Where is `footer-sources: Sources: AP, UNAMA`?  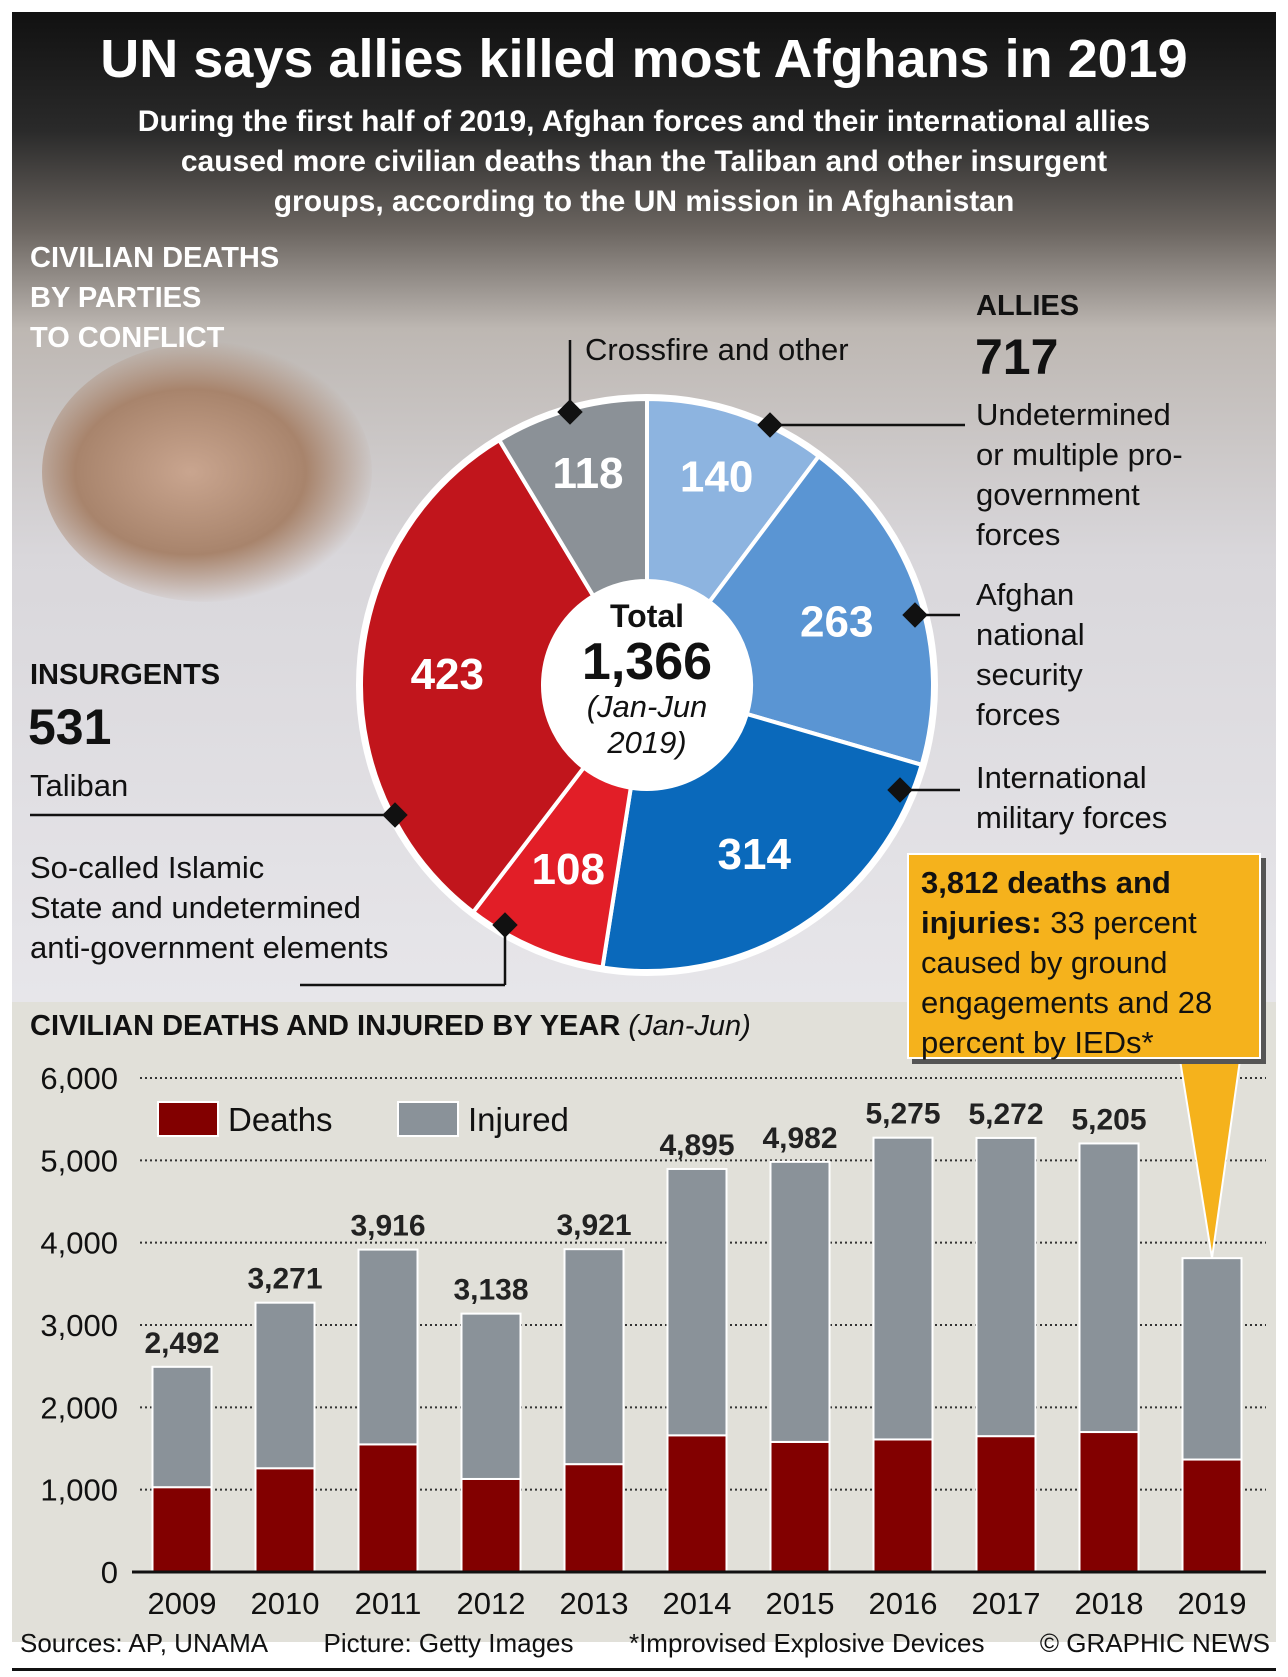
footer-sources: Sources: AP, UNAMA is located at coordinates (144, 1643).